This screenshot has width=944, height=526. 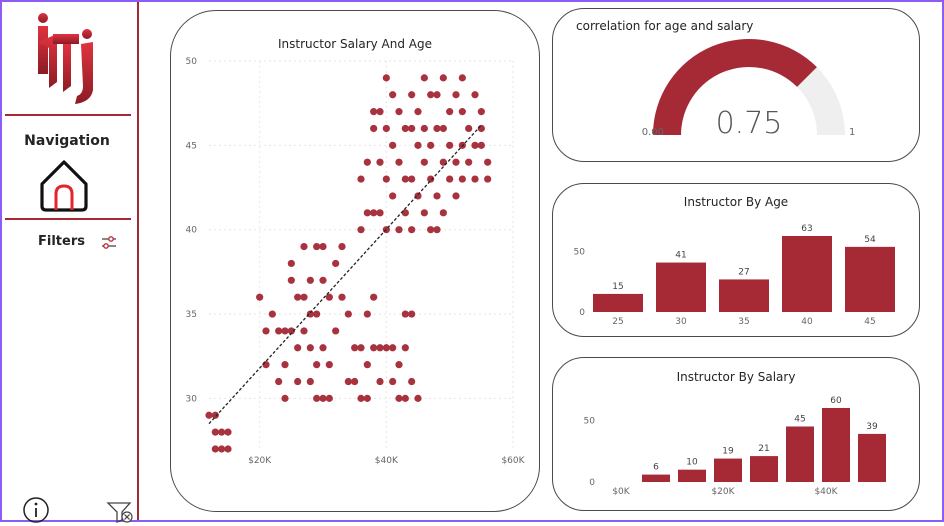 I want to click on divider-bottom, so click(x=68, y=219).